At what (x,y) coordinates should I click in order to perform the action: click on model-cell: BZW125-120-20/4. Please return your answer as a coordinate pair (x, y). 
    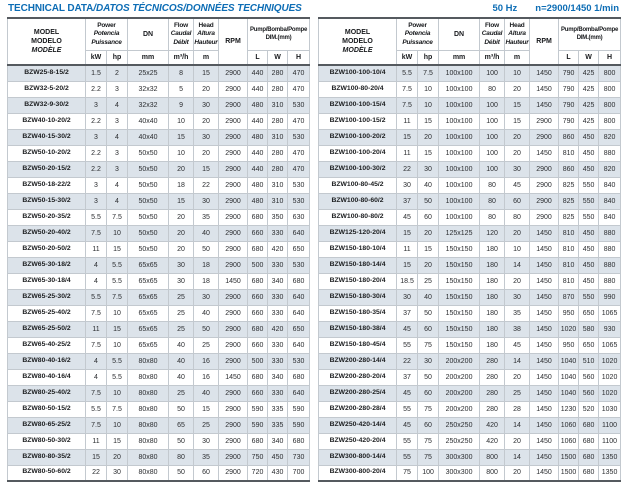
    Looking at the image, I should click on (358, 233).